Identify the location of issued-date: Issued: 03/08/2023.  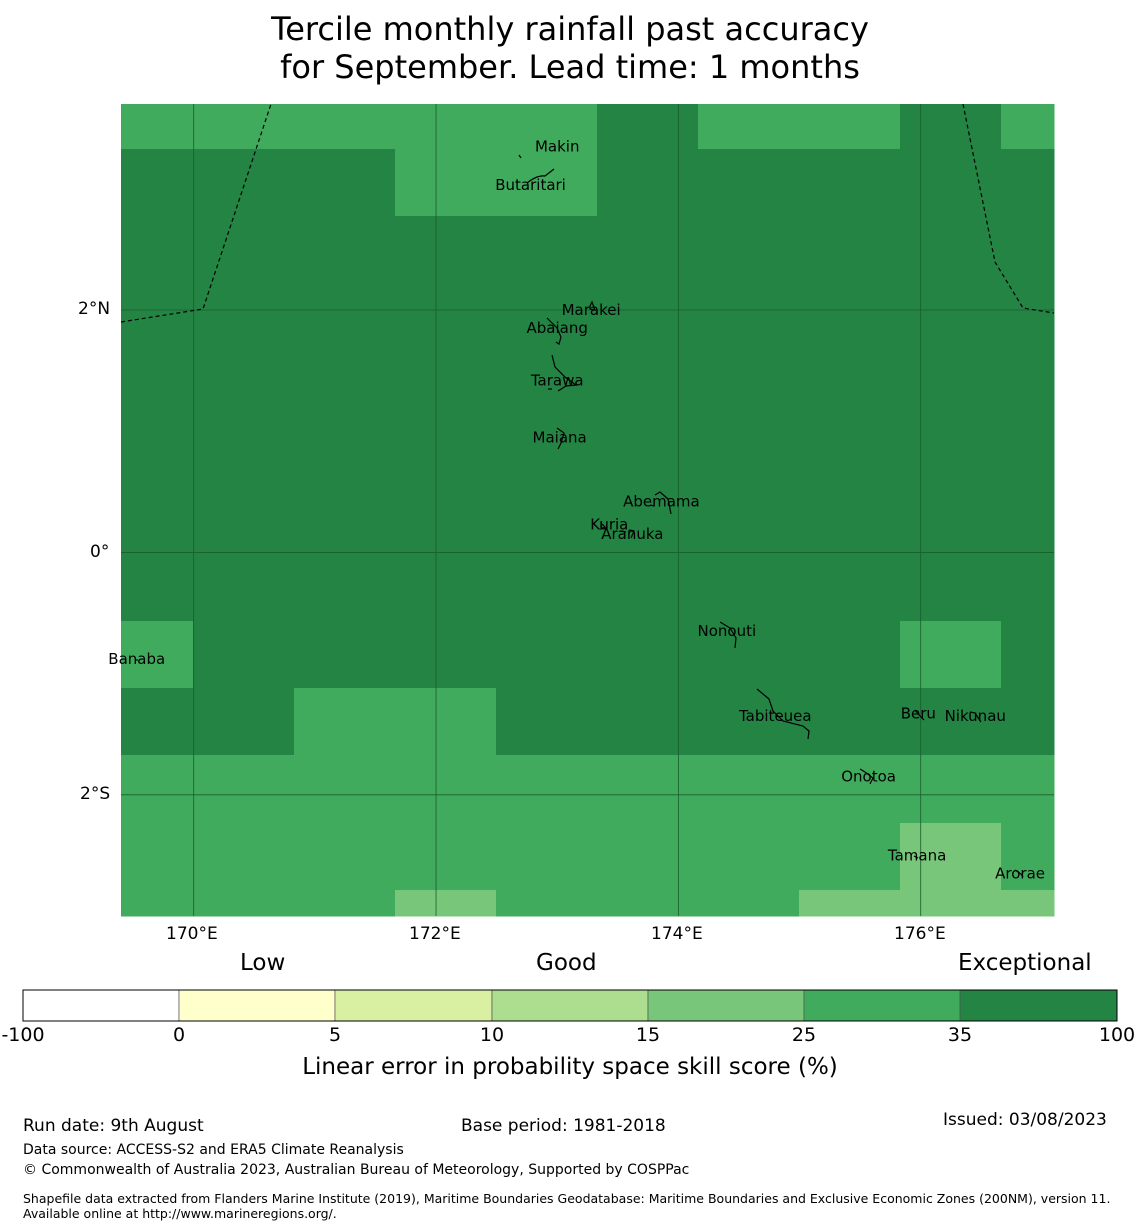
(1025, 1120).